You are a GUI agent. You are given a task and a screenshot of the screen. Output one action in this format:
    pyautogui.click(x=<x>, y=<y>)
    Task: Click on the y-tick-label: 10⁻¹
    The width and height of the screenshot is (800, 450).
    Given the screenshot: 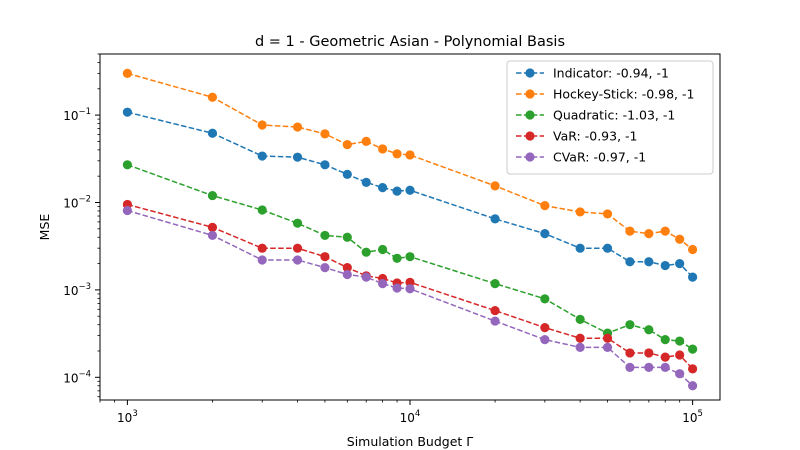 What is the action you would take?
    pyautogui.click(x=77, y=115)
    